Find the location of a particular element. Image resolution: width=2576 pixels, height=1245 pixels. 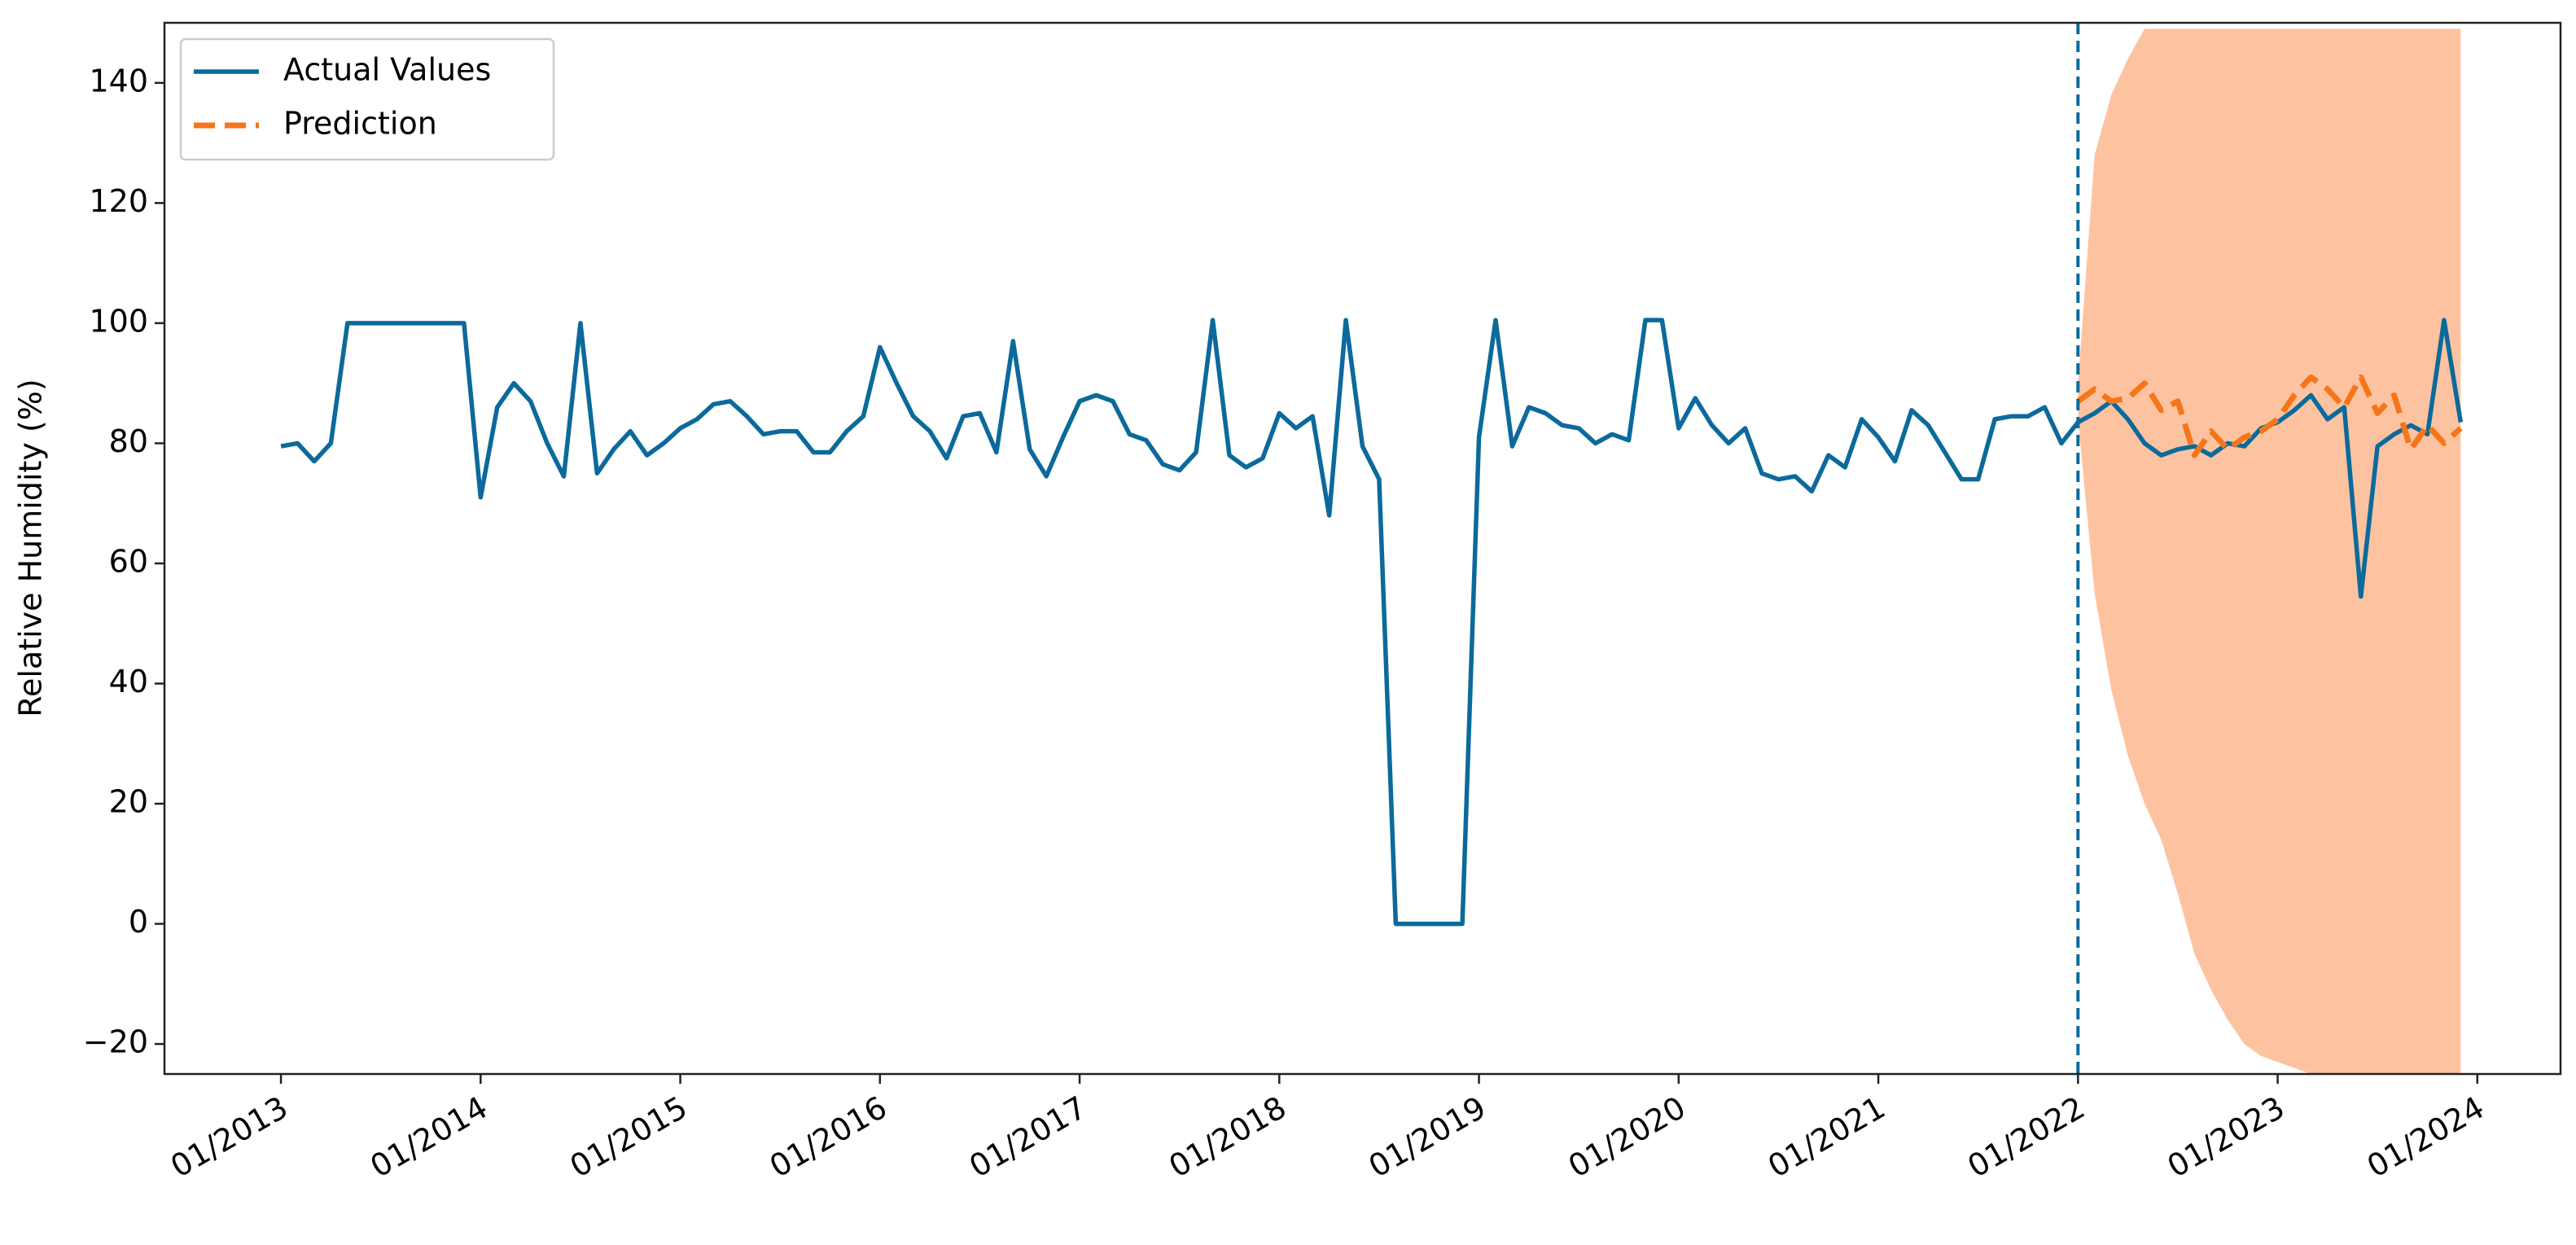

legend-label: Actual Values is located at coordinates (387, 70).